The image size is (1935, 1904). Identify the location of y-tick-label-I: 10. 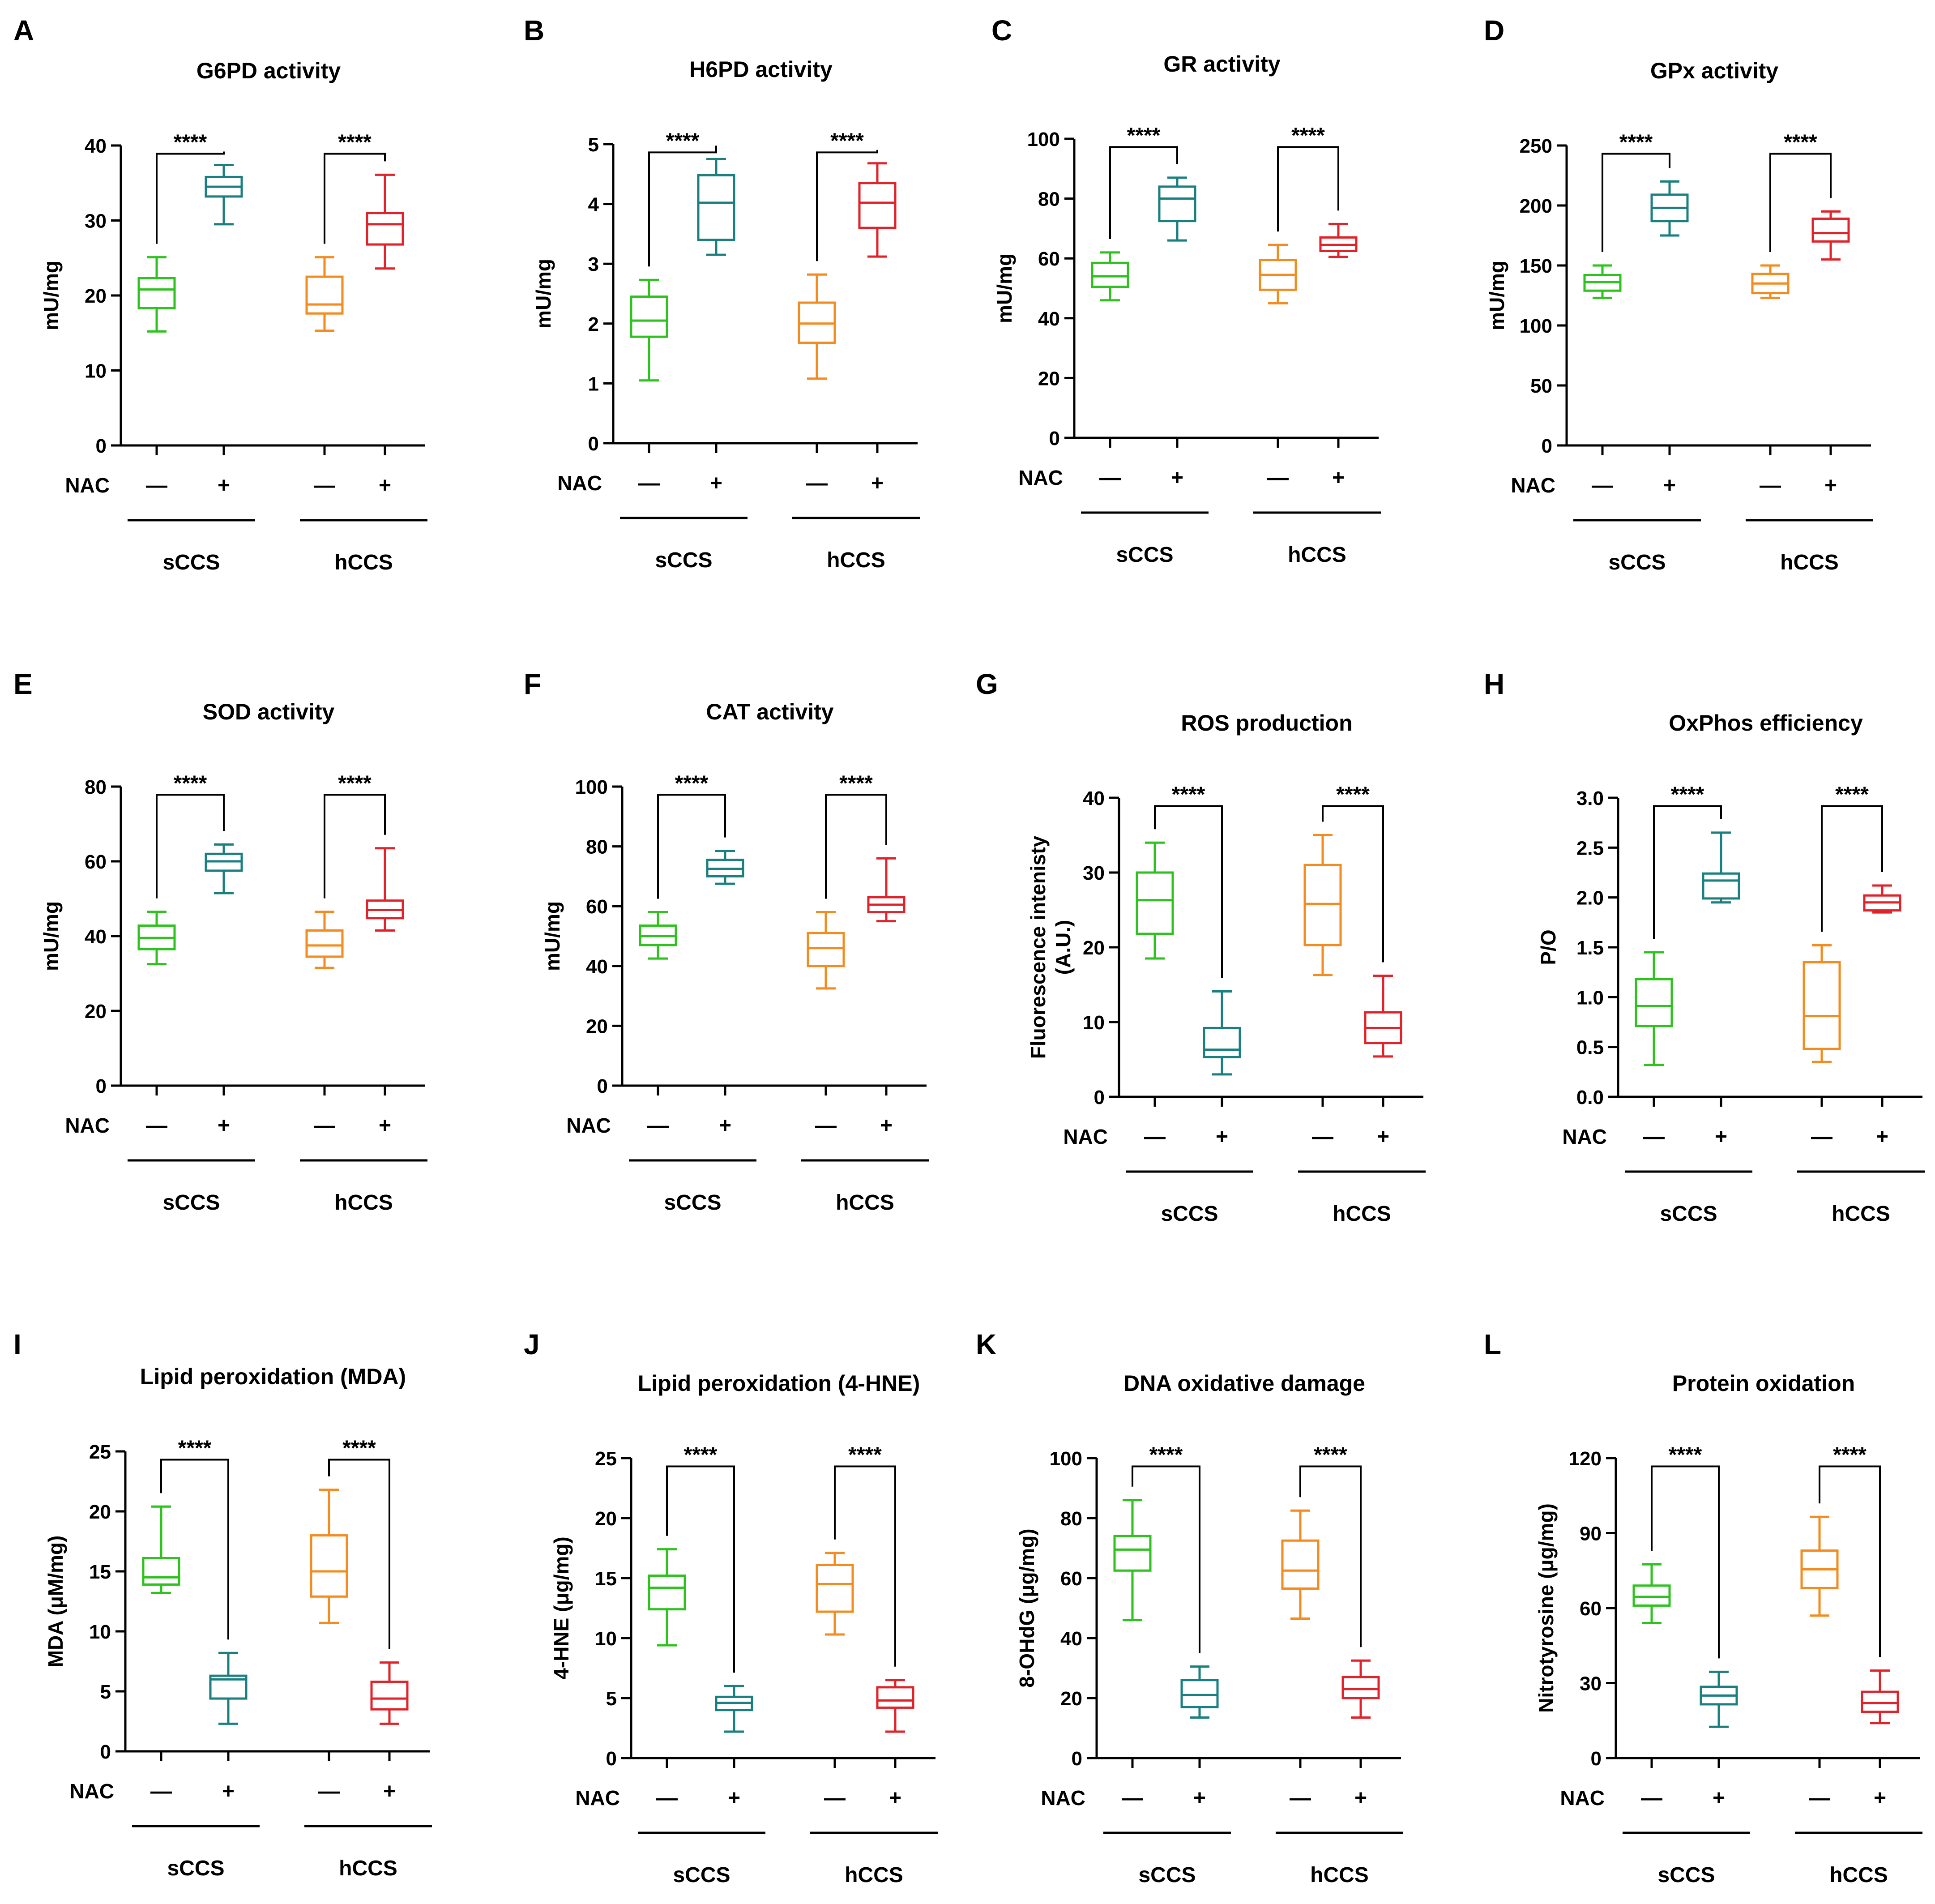
(100, 1632).